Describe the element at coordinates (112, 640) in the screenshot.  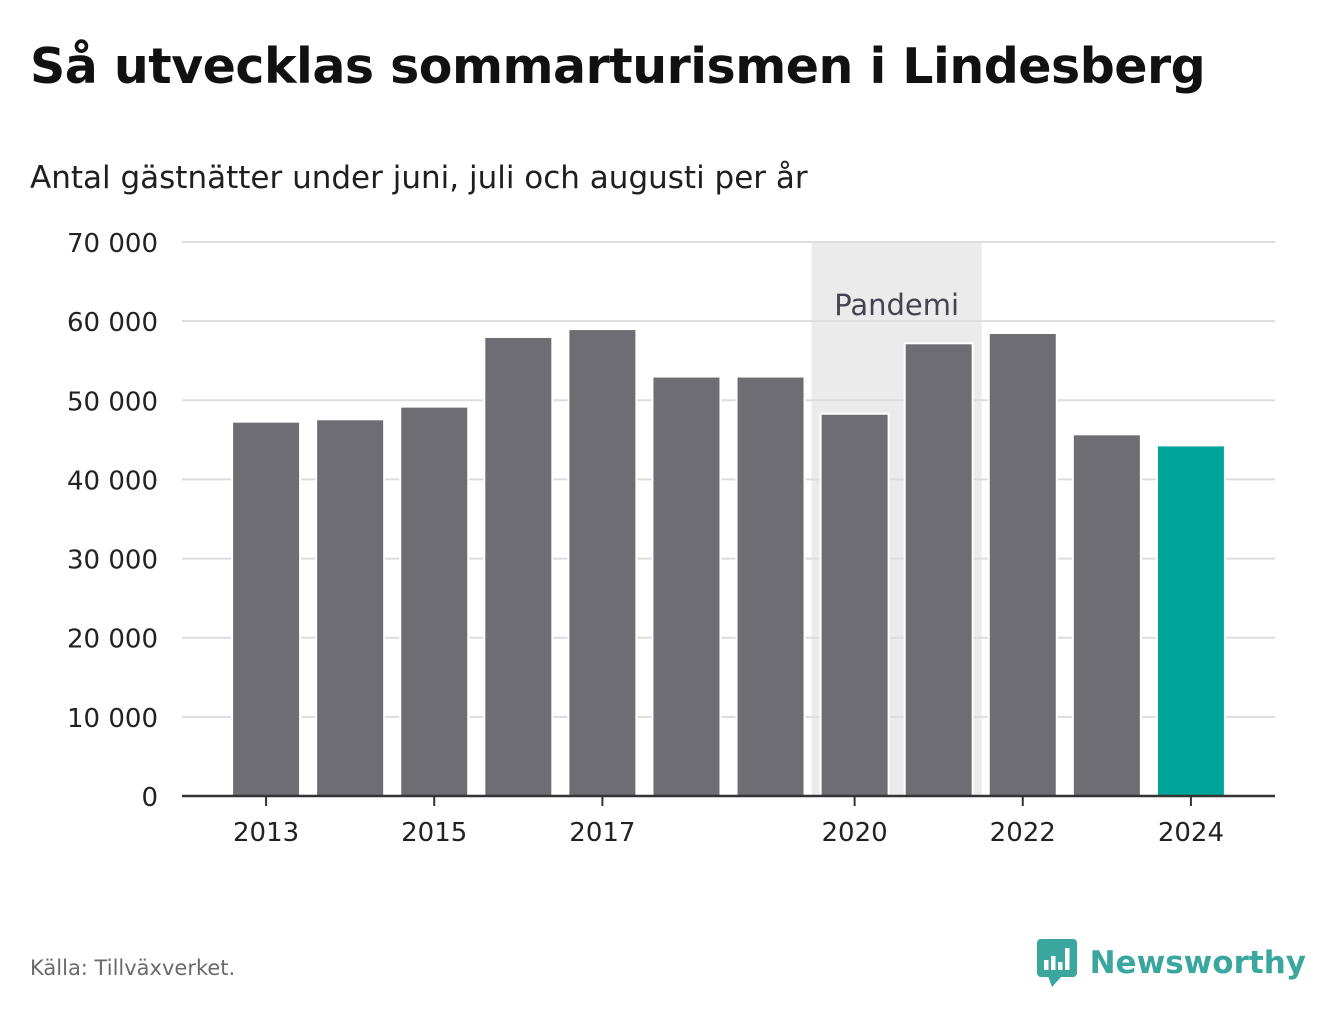
I see `y-tick-label: 20 000` at that location.